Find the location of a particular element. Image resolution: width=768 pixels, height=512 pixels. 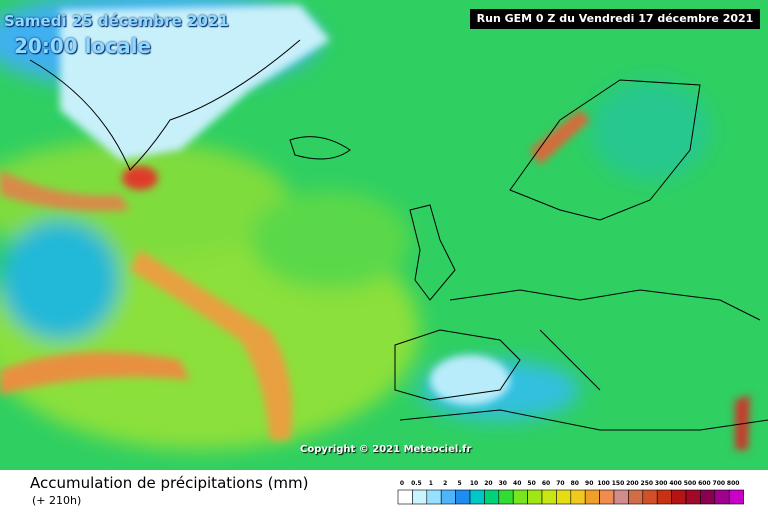

legend-label: 200 is located at coordinates (632, 483).